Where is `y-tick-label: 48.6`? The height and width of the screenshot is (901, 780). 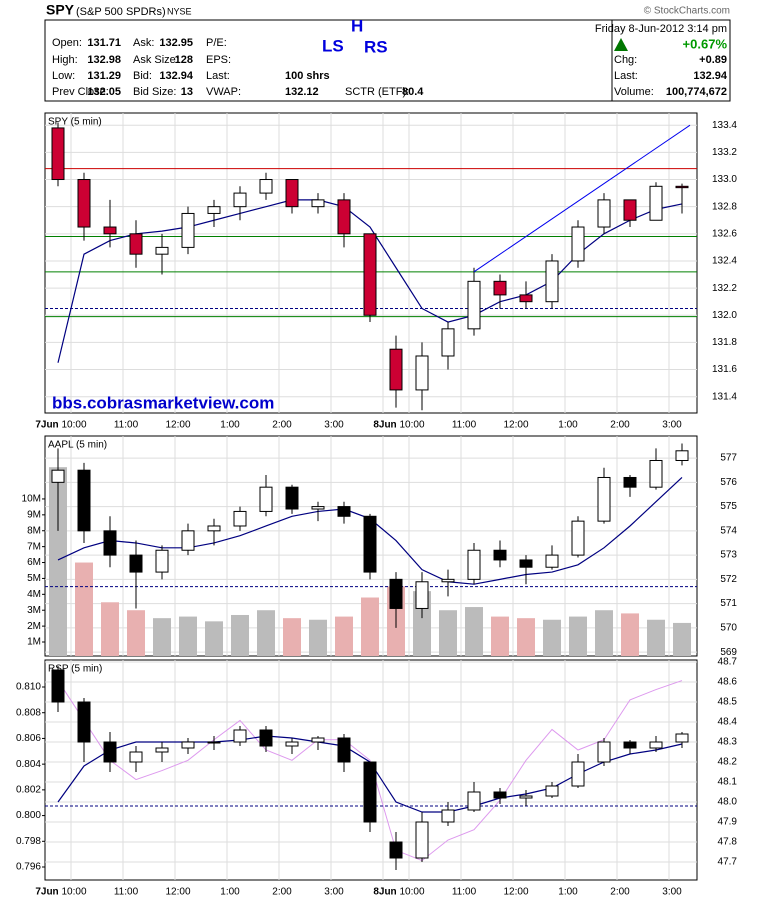 y-tick-label: 48.6 is located at coordinates (728, 682).